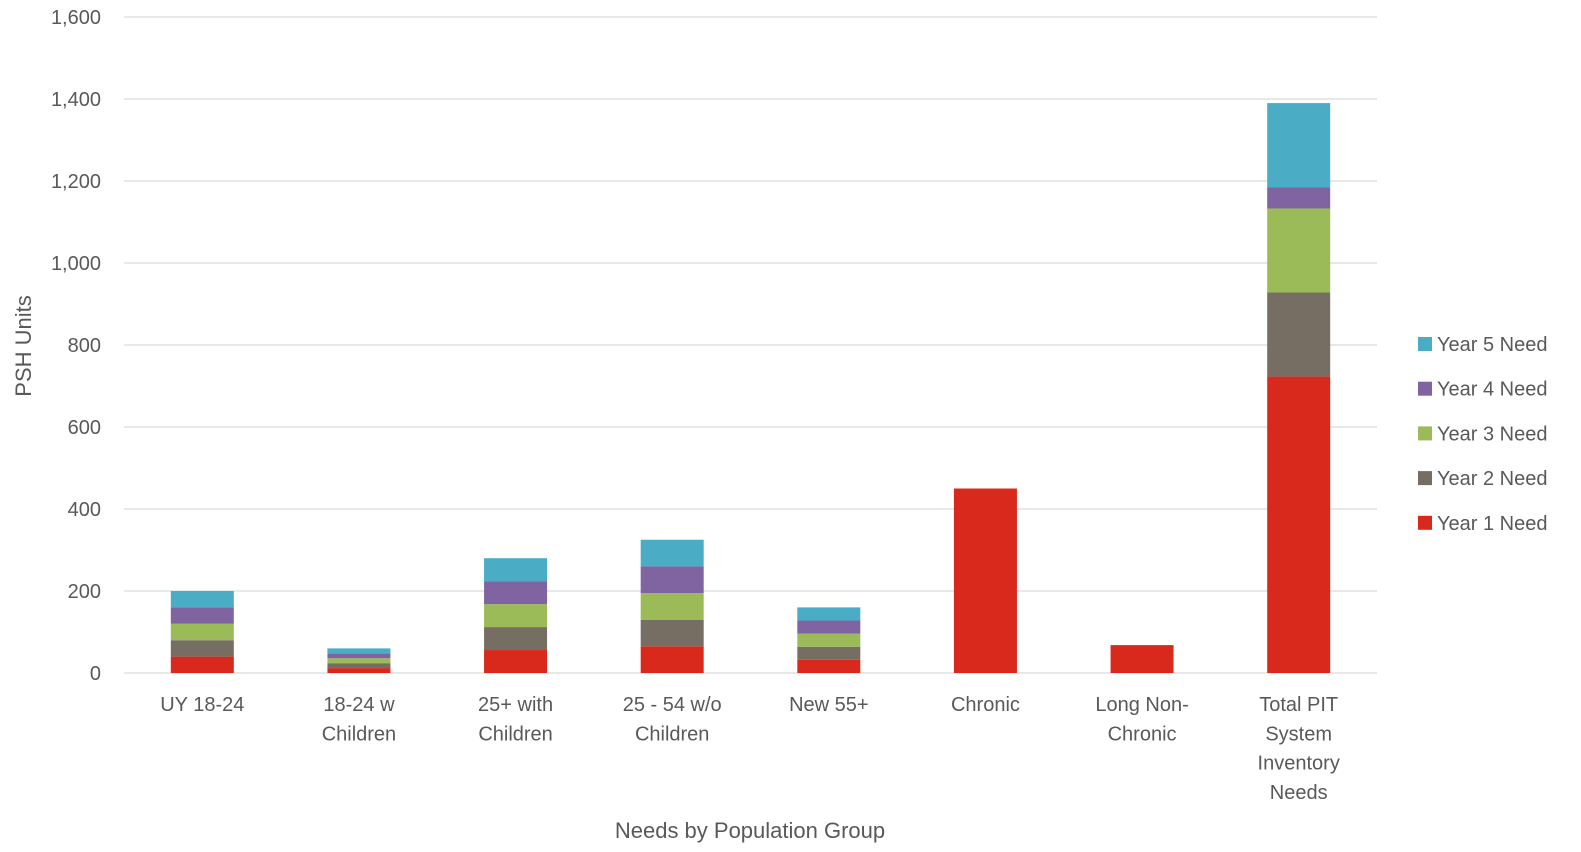 This screenshot has width=1581, height=852. Describe the element at coordinates (23, 345) in the screenshot. I see `y-axis-title: PSH Units` at that location.